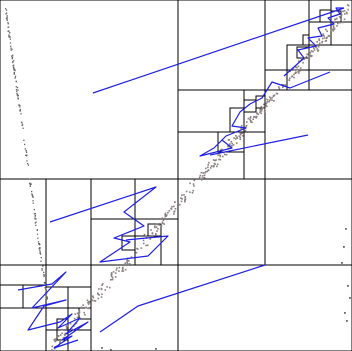  Describe the element at coordinates (259, 145) in the screenshot. I see `traversal-segment` at that location.